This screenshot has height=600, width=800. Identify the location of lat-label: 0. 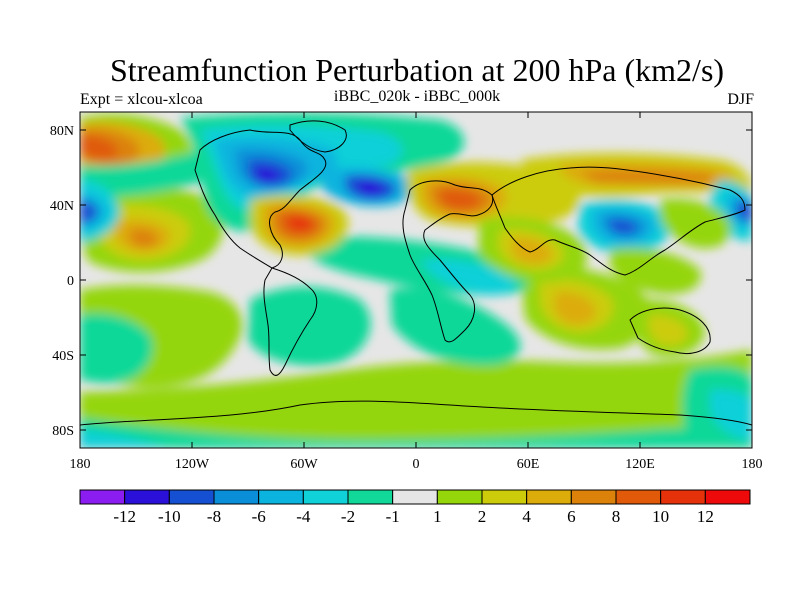
(70, 281).